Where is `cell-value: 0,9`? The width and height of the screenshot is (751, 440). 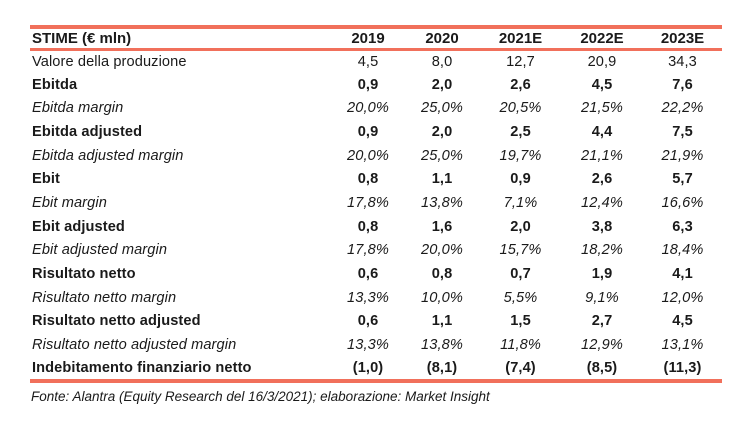 cell-value: 0,9 is located at coordinates (520, 179).